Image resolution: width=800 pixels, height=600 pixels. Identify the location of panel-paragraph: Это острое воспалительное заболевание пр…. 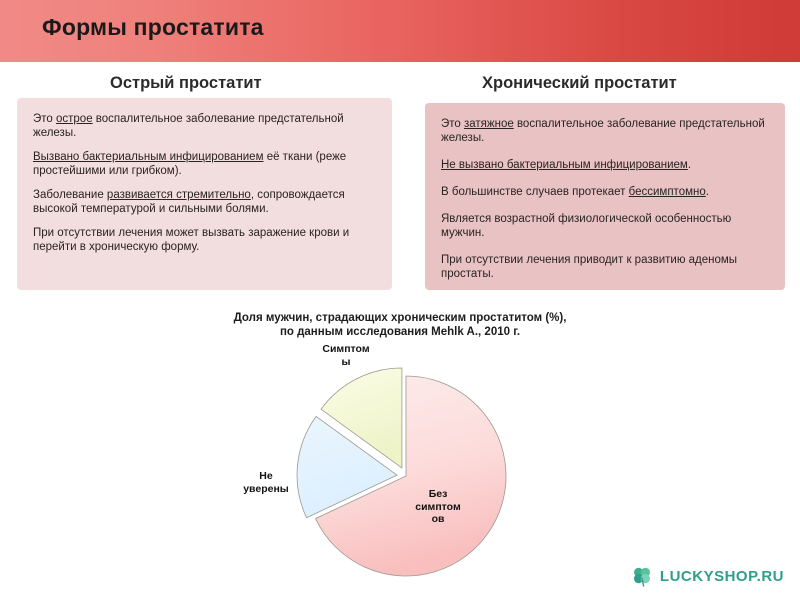
(204, 126).